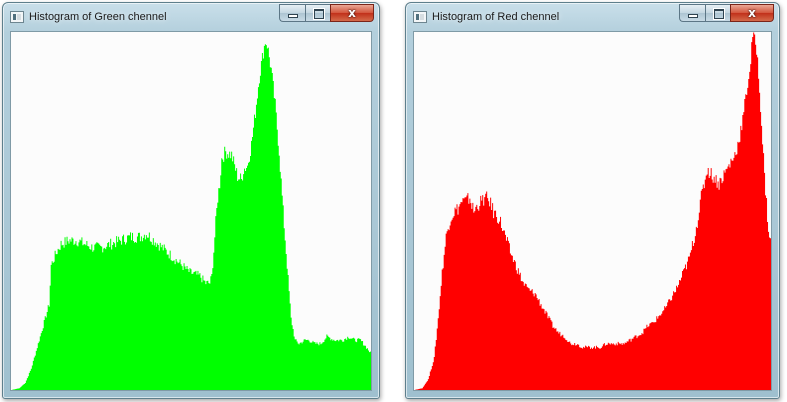  I want to click on green-window-title: Histogram of Green chennel, so click(98, 17).